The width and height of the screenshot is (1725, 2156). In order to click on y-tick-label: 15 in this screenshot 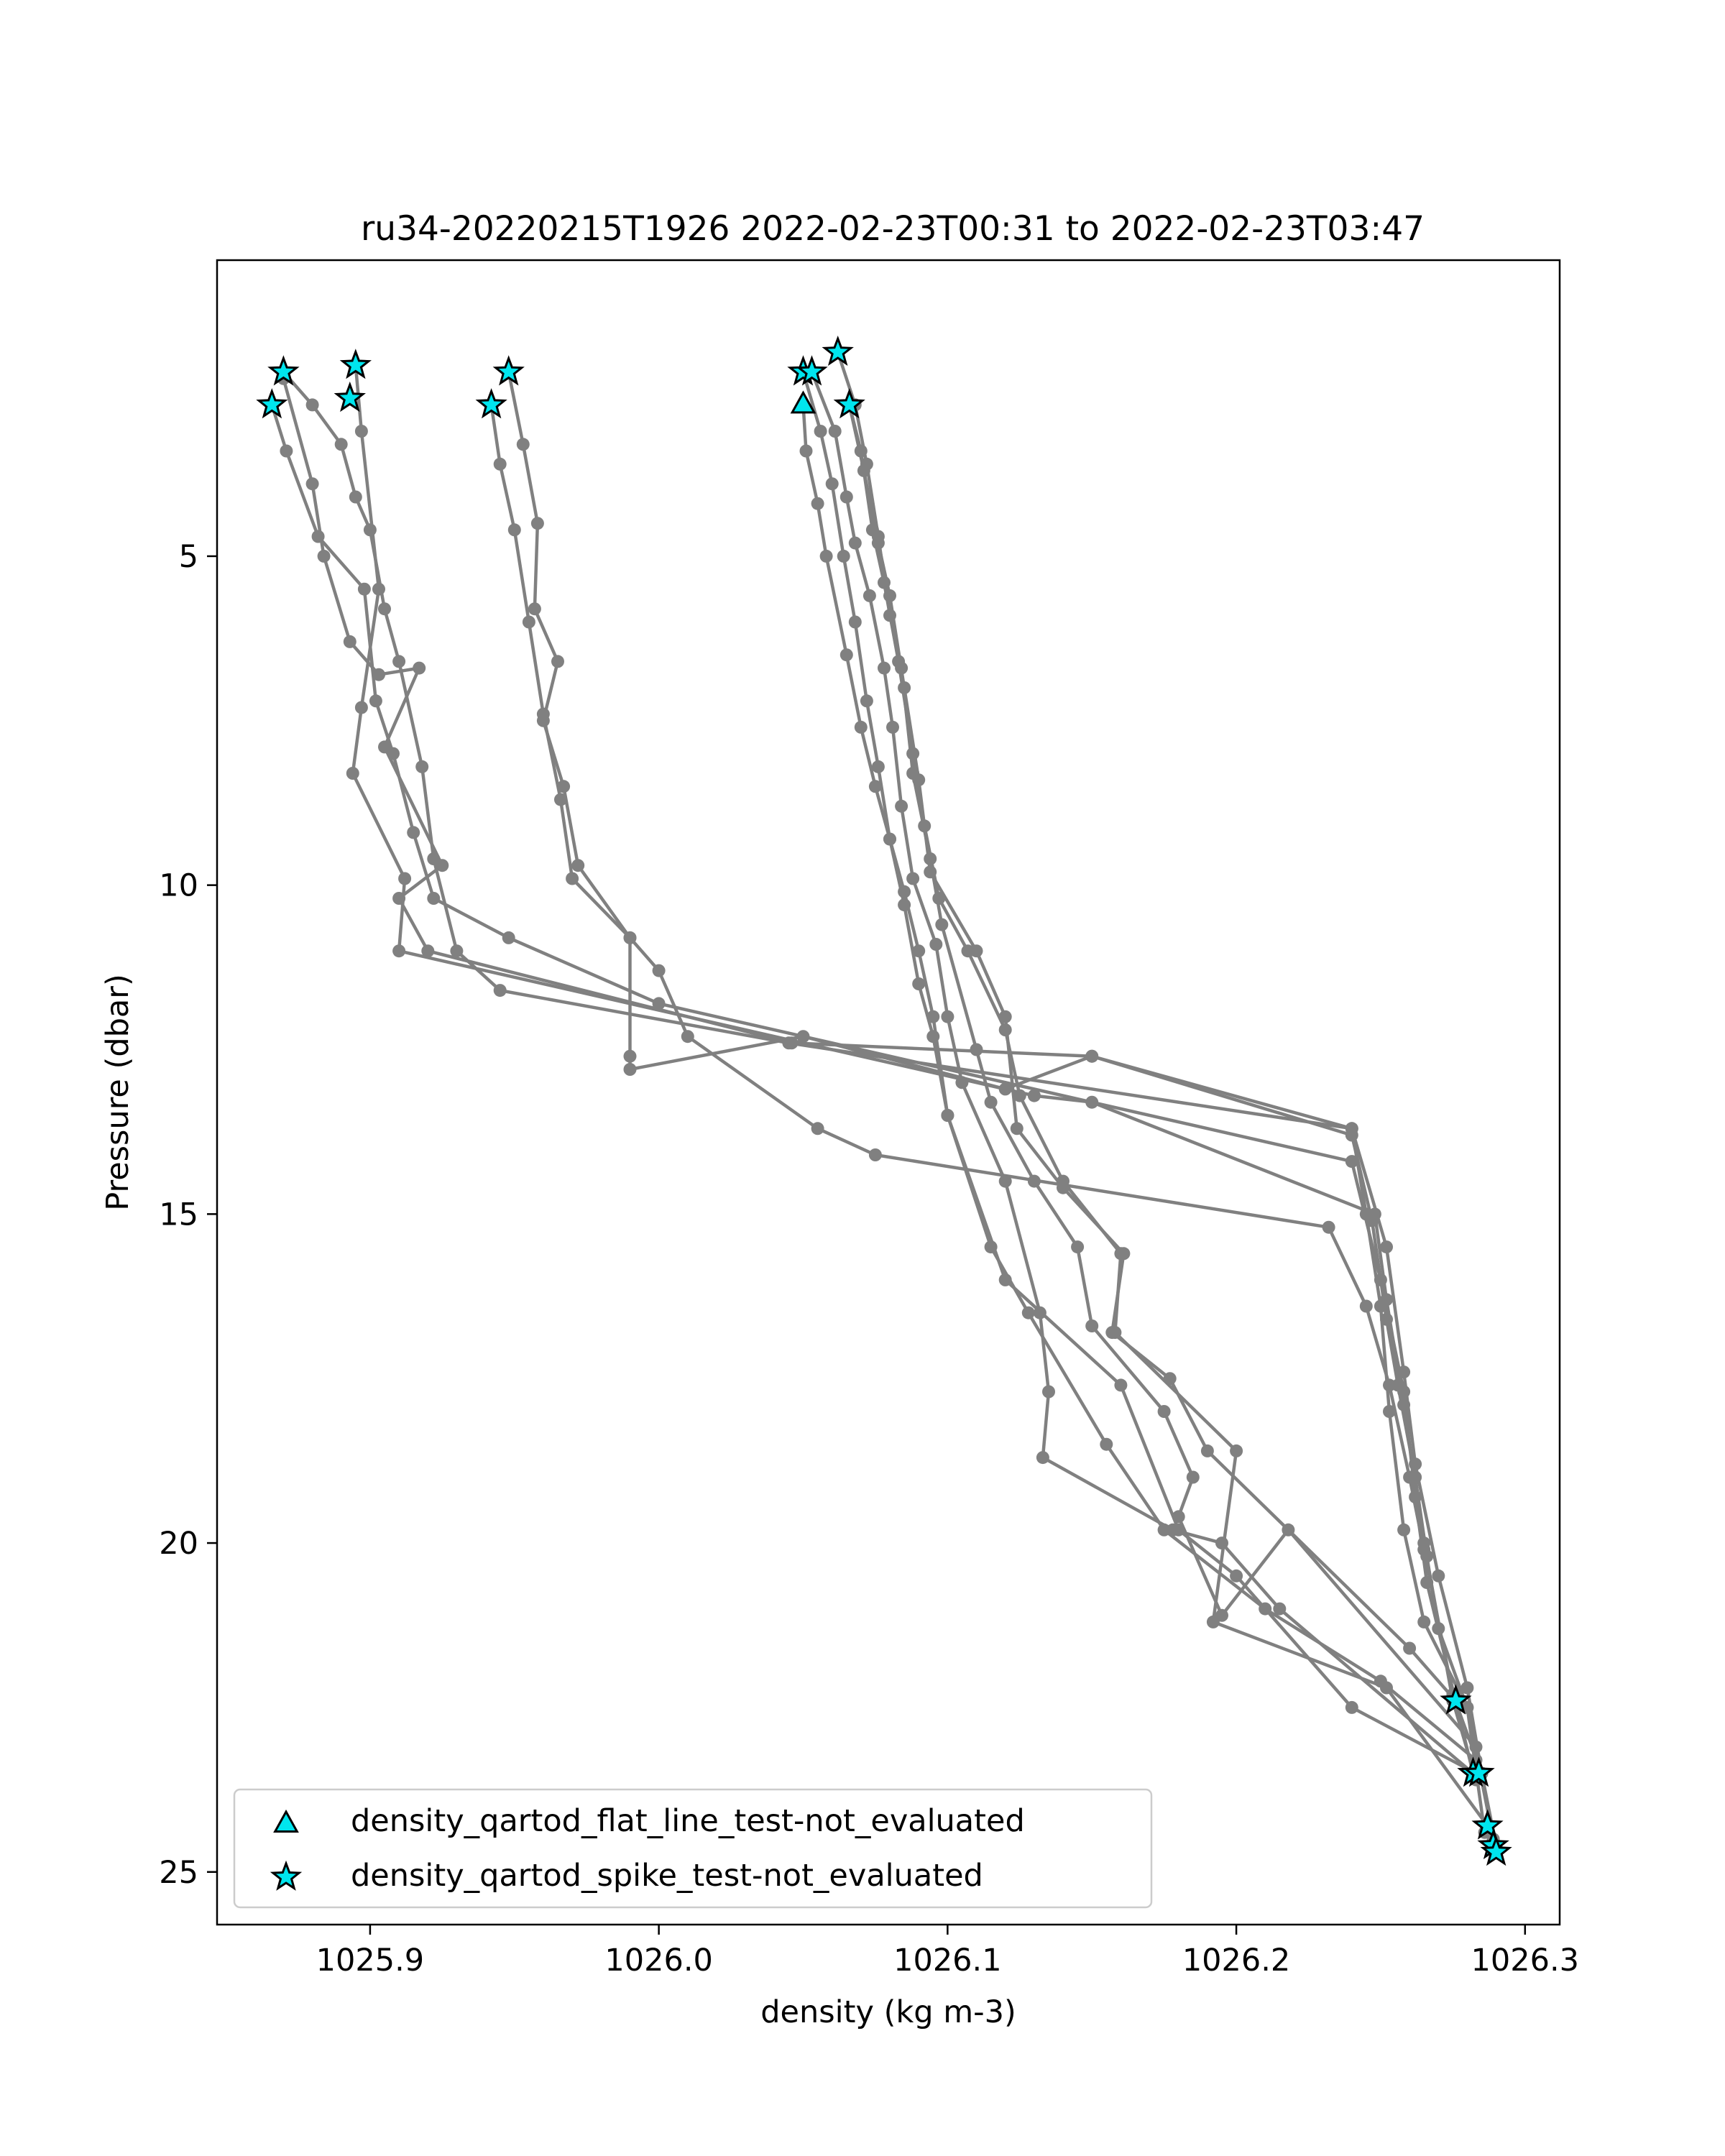, I will do `click(178, 1215)`.